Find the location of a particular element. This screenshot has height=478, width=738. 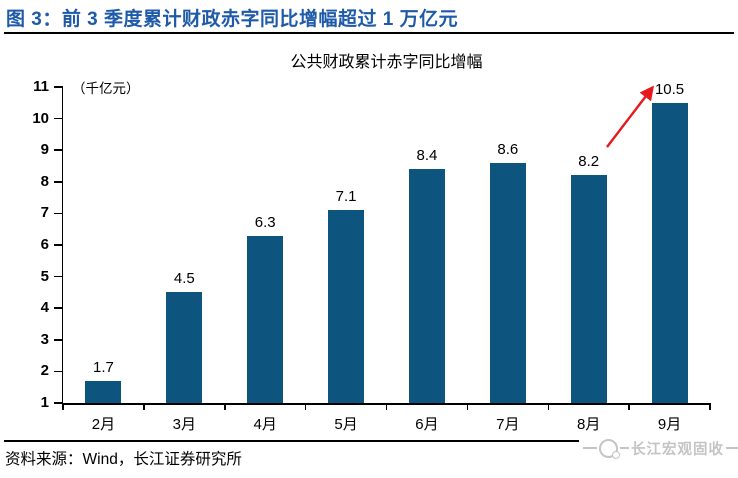

bar-value-label: 8.2 is located at coordinates (589, 162).